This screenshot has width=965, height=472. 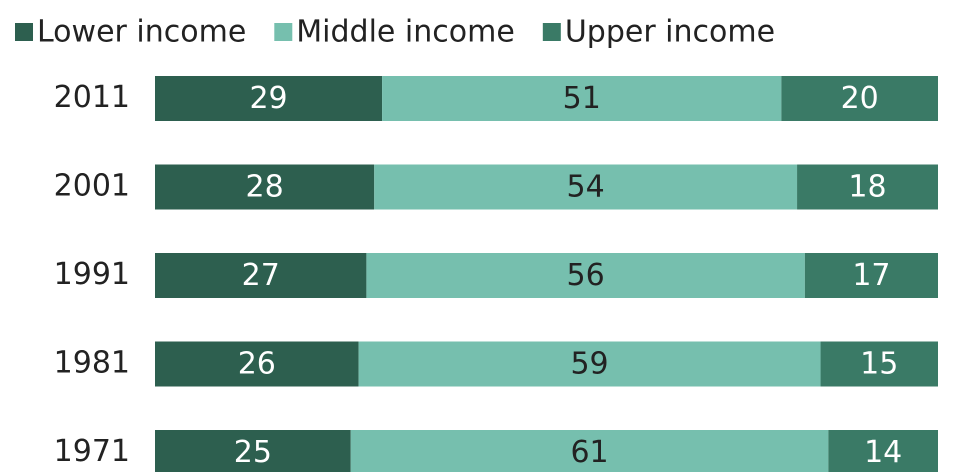 I want to click on y-tick-label: 1991, so click(x=92, y=274).